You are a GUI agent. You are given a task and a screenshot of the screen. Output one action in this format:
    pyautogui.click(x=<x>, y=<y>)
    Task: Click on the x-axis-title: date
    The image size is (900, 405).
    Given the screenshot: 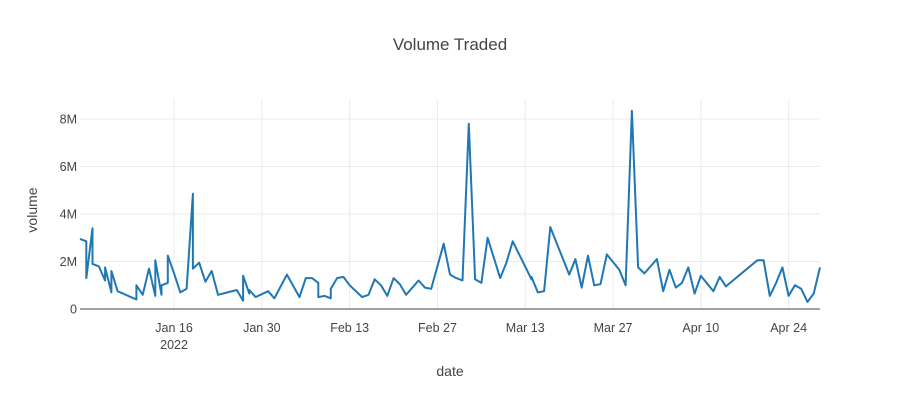 What is the action you would take?
    pyautogui.click(x=449, y=371)
    